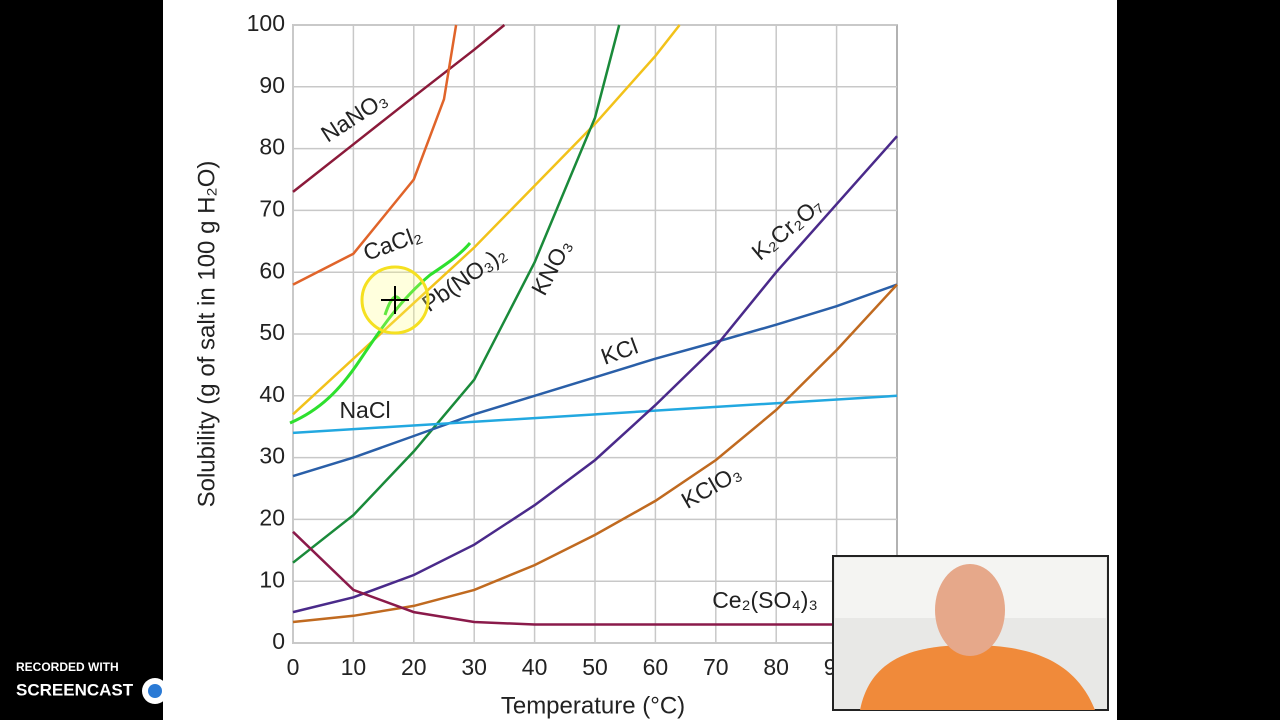 This screenshot has height=720, width=1280. I want to click on x-tick-label: 10, so click(354, 667).